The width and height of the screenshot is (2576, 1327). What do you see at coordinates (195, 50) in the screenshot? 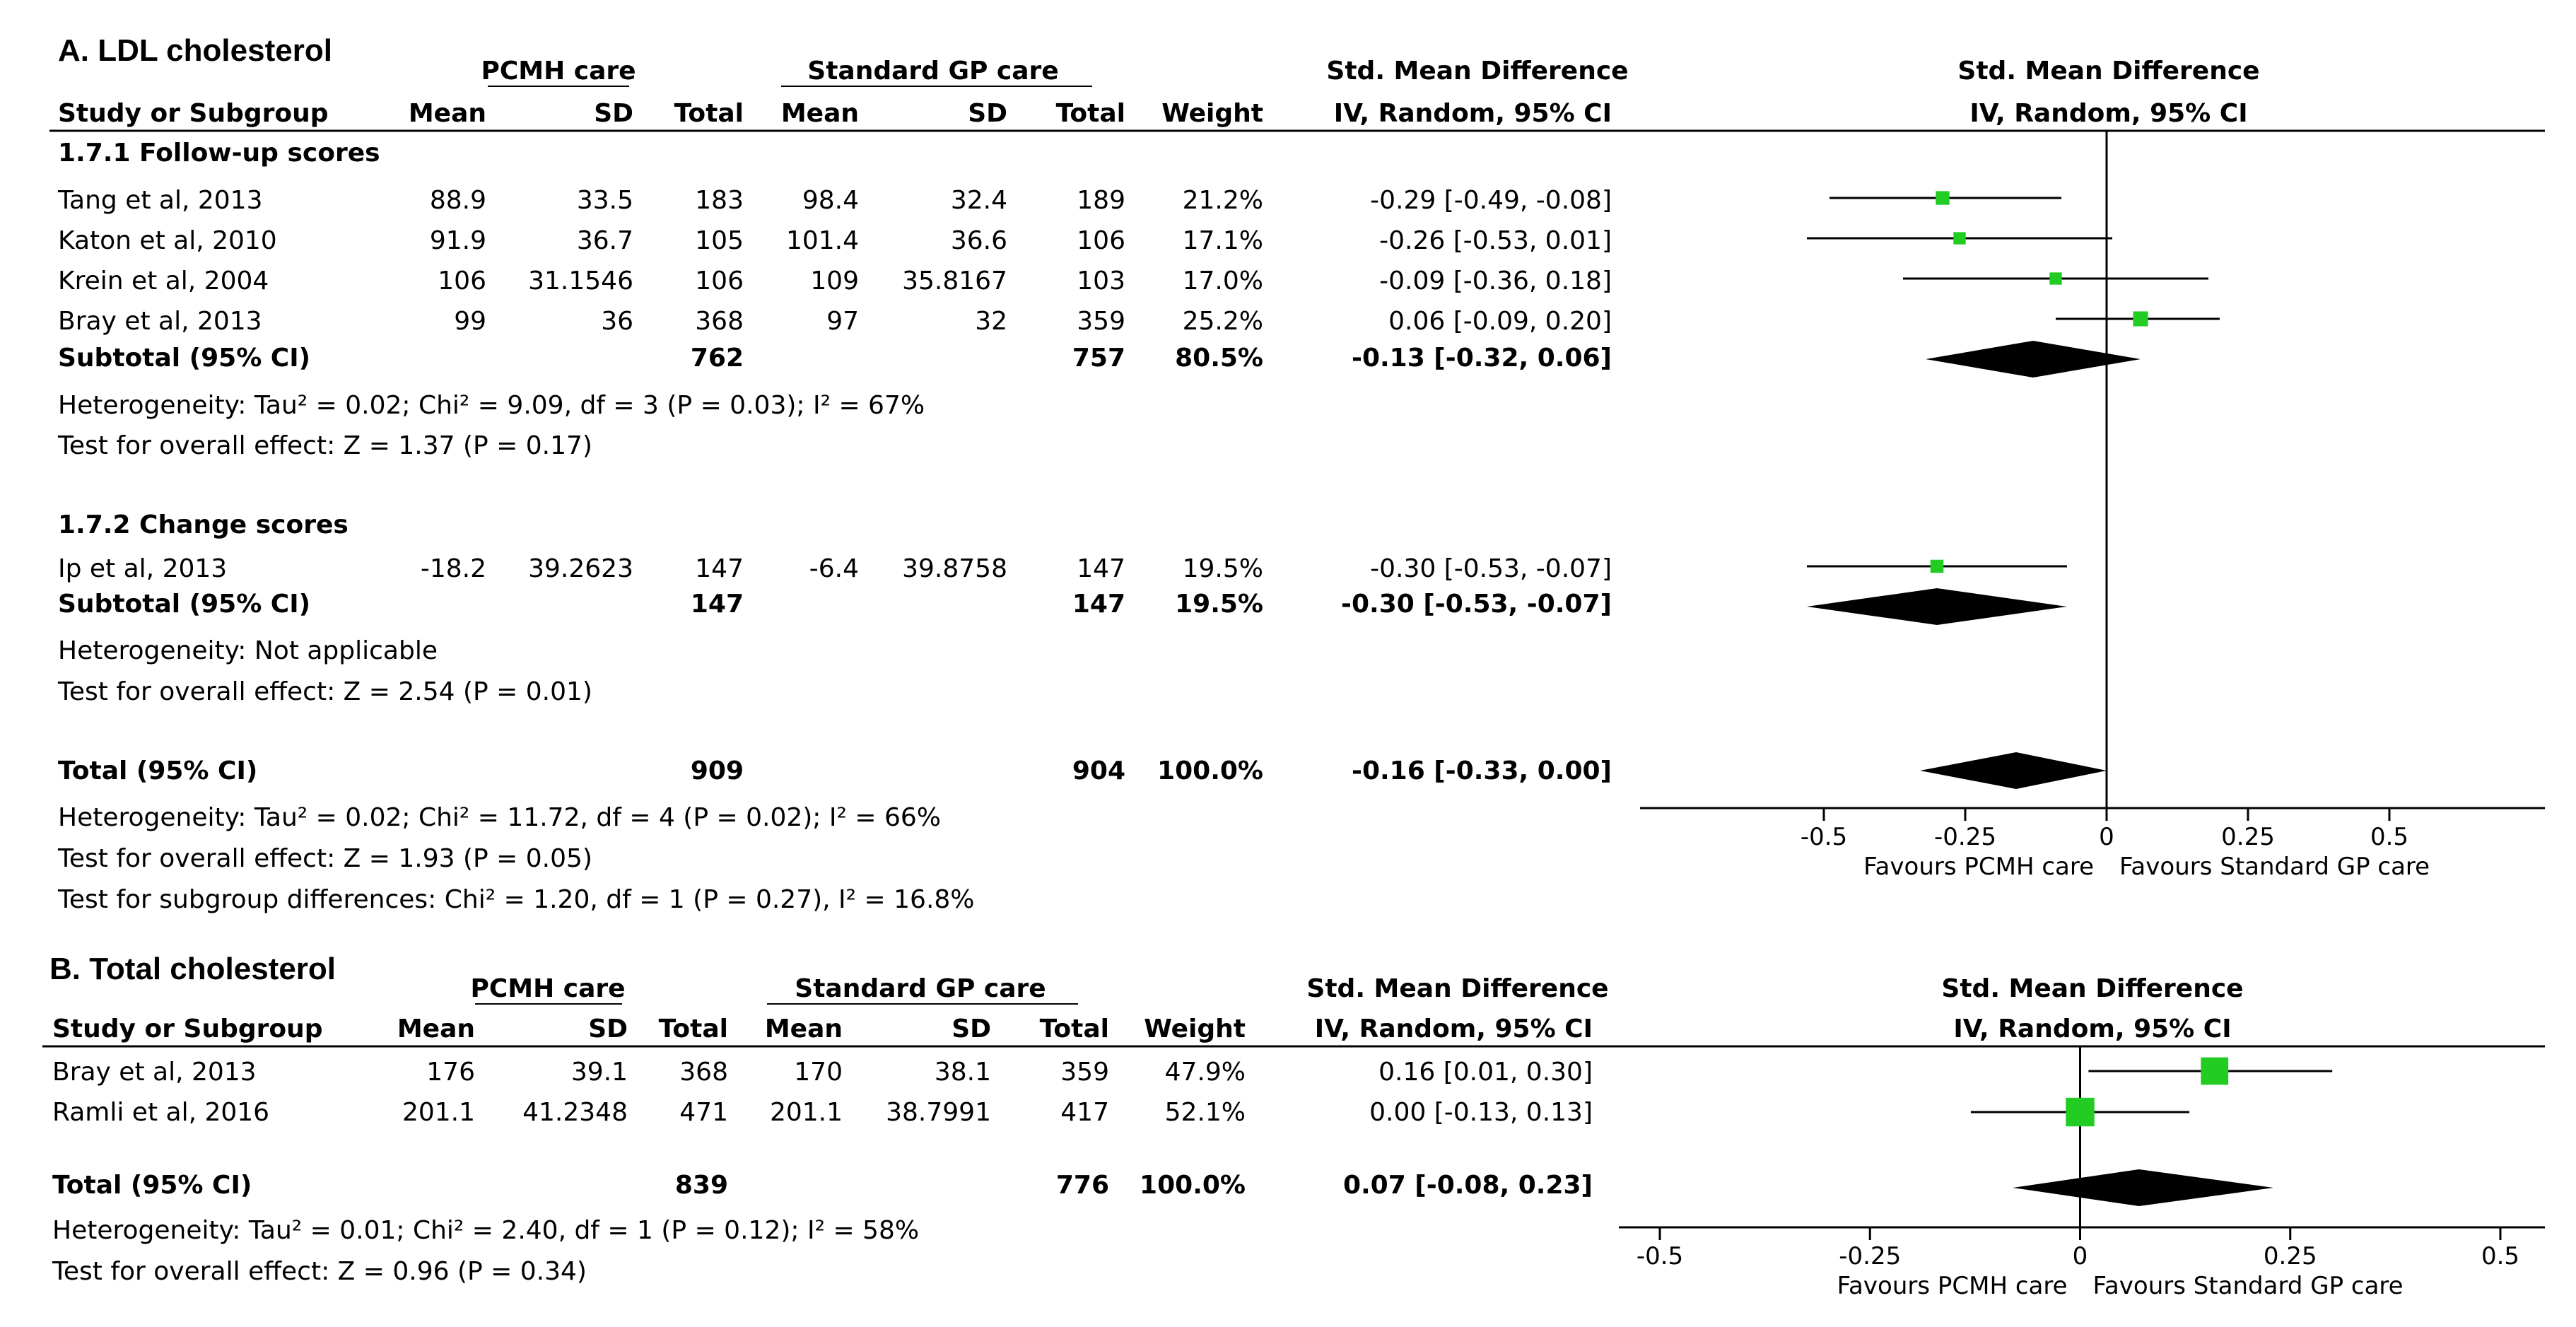
I see `panel-a-title: A. LDL cholesterol` at bounding box center [195, 50].